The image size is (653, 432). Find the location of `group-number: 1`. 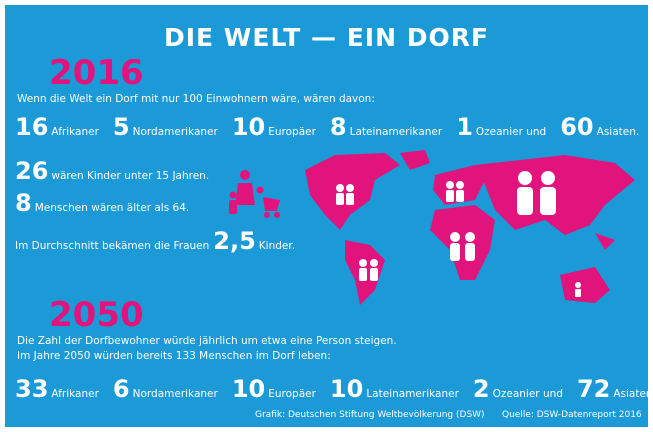

group-number: 1 is located at coordinates (464, 127).